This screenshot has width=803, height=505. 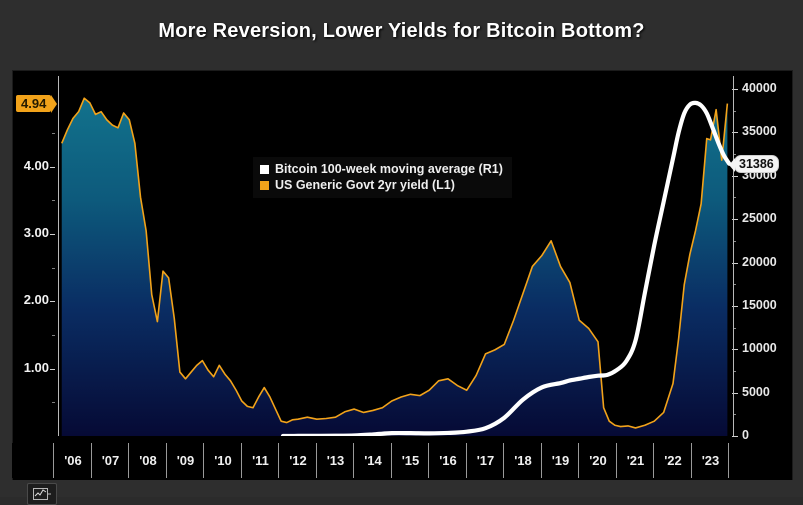 I want to click on right-axis-tick-label: 5000, so click(x=756, y=391).